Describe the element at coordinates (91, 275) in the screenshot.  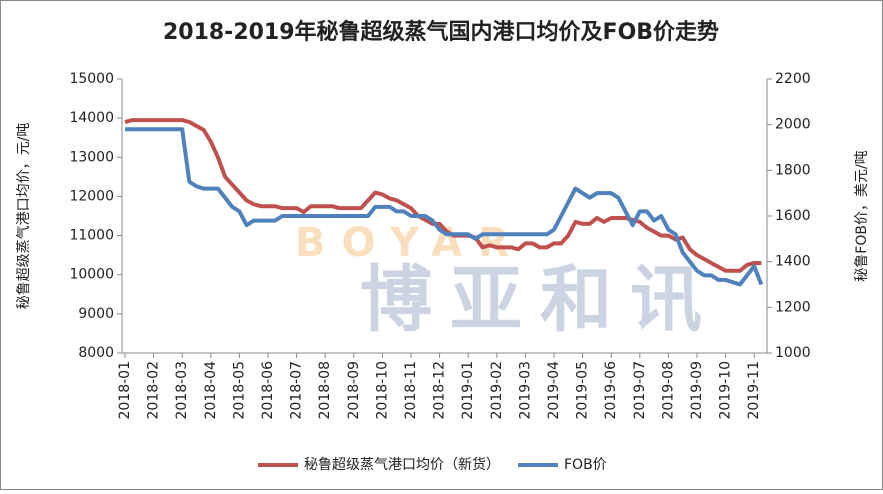
I see `y-tick-label: 10000` at that location.